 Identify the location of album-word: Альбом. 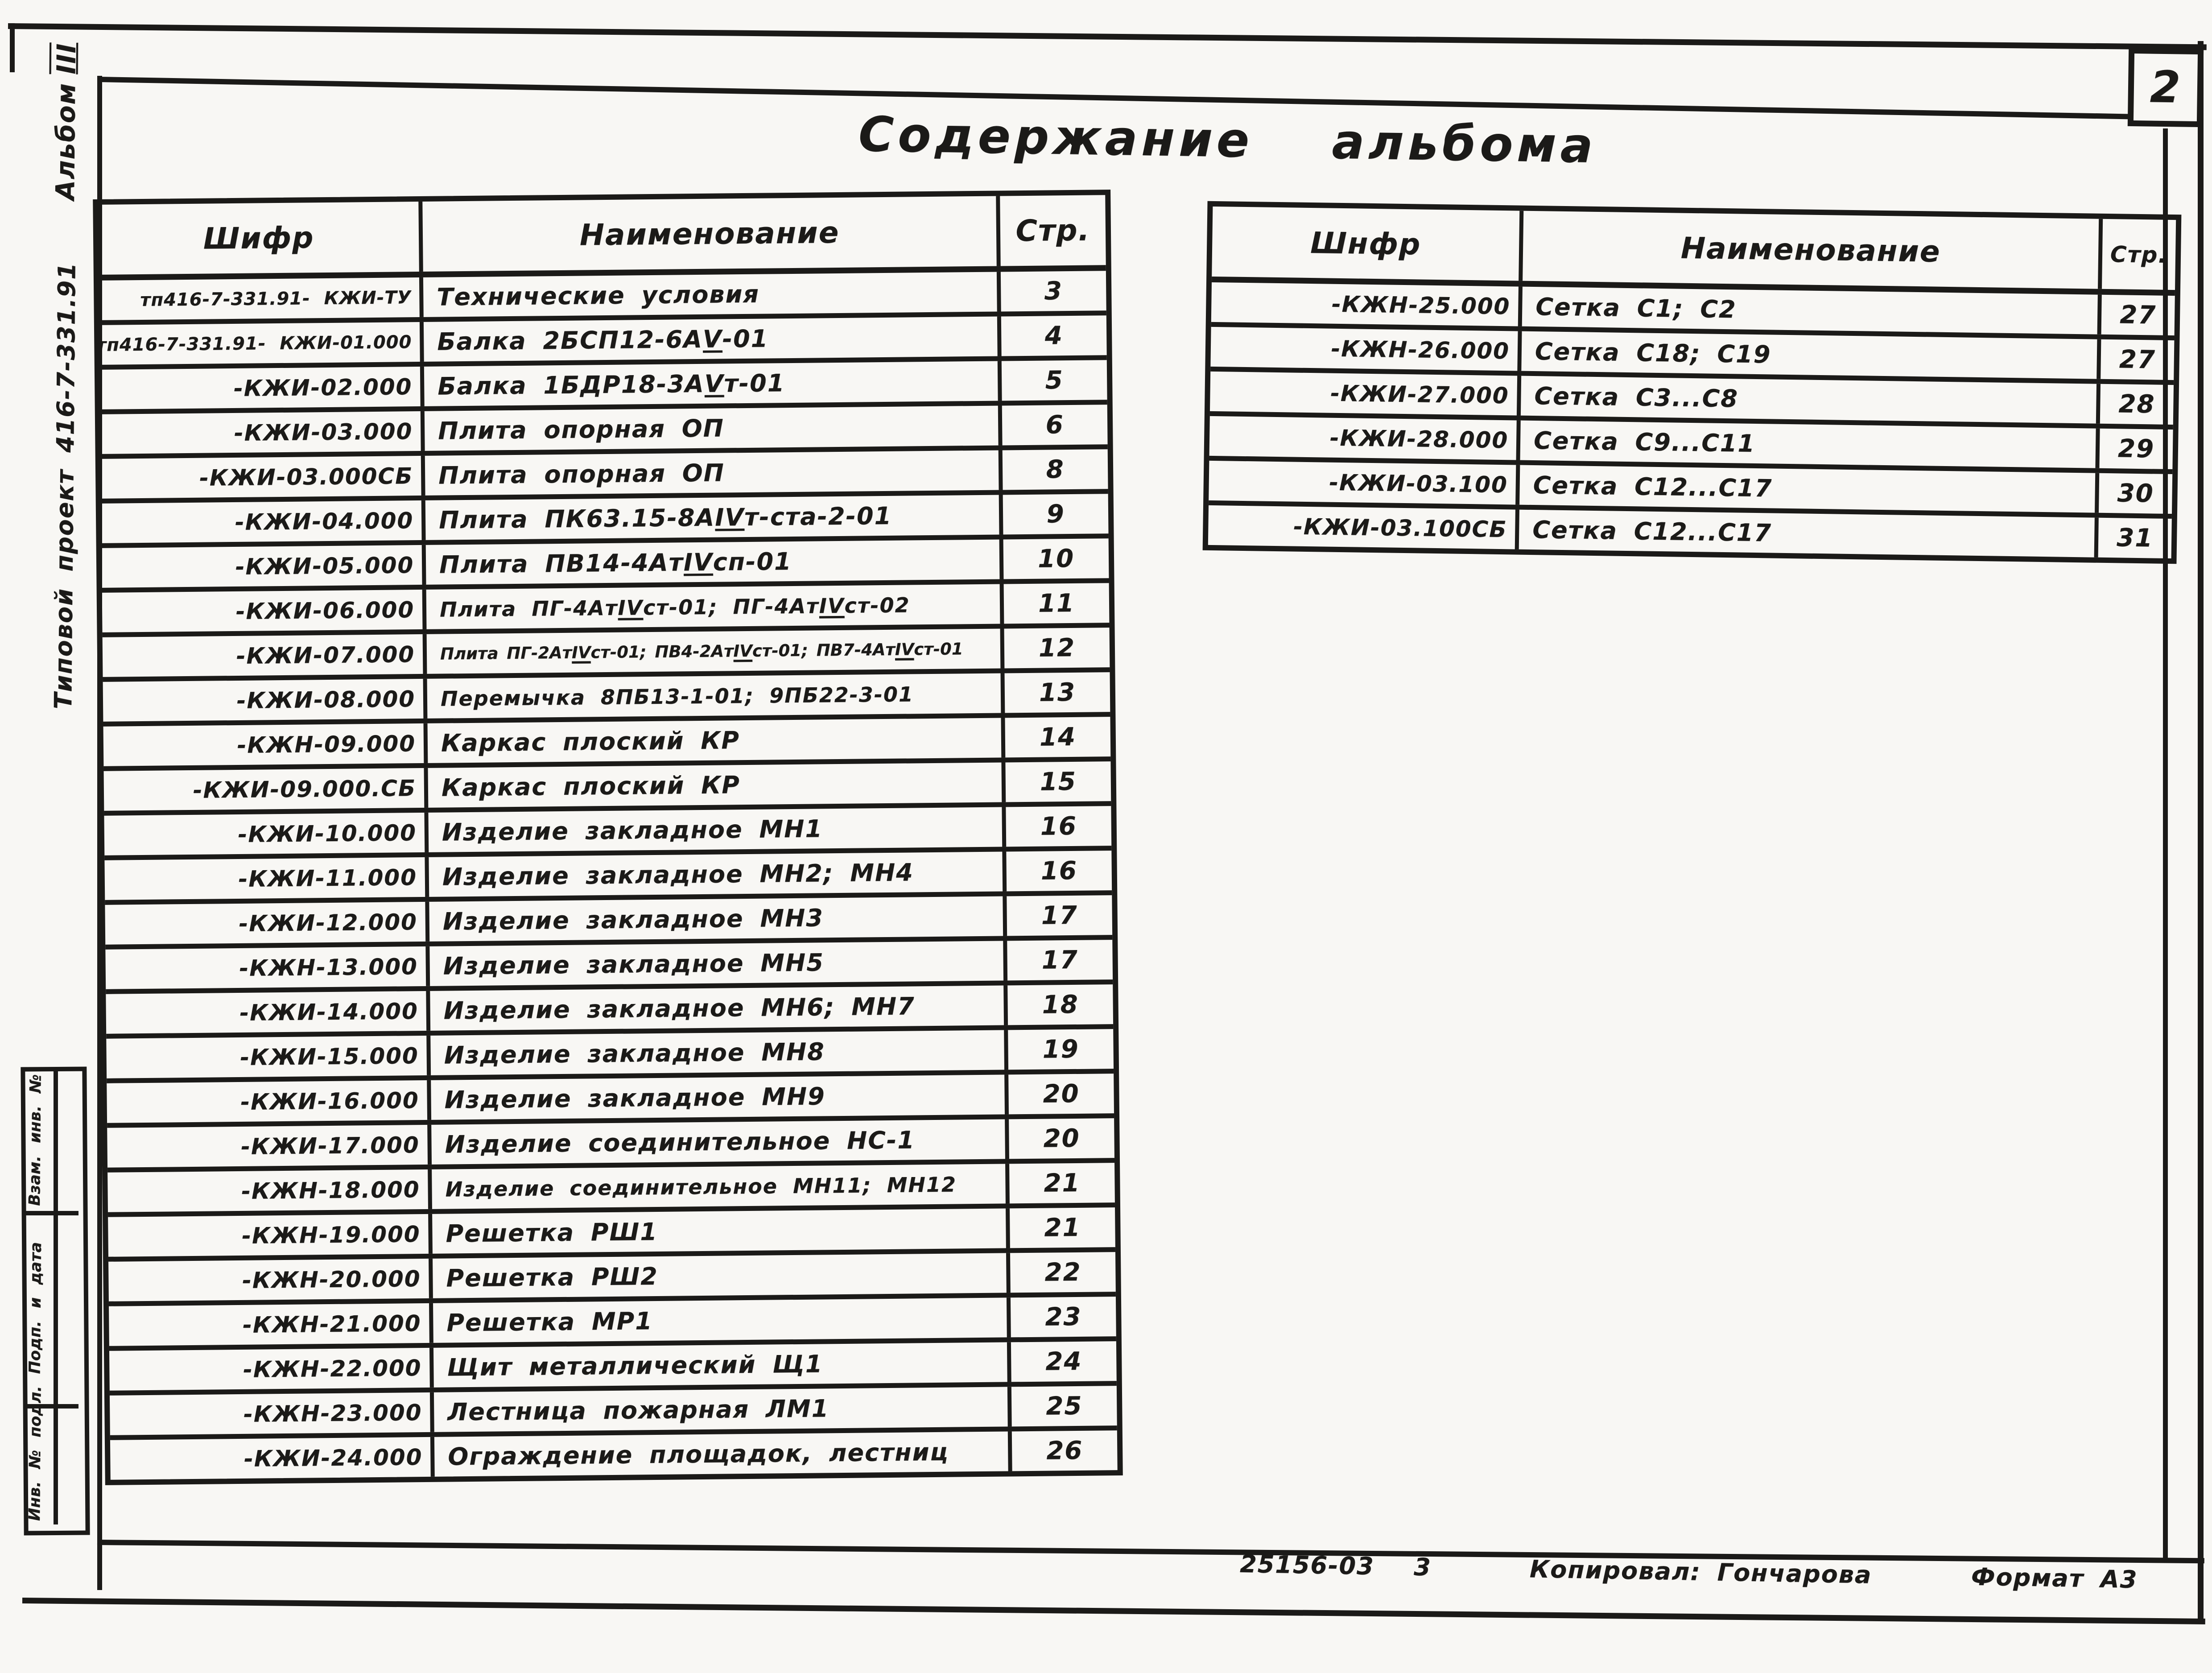
(66, 141).